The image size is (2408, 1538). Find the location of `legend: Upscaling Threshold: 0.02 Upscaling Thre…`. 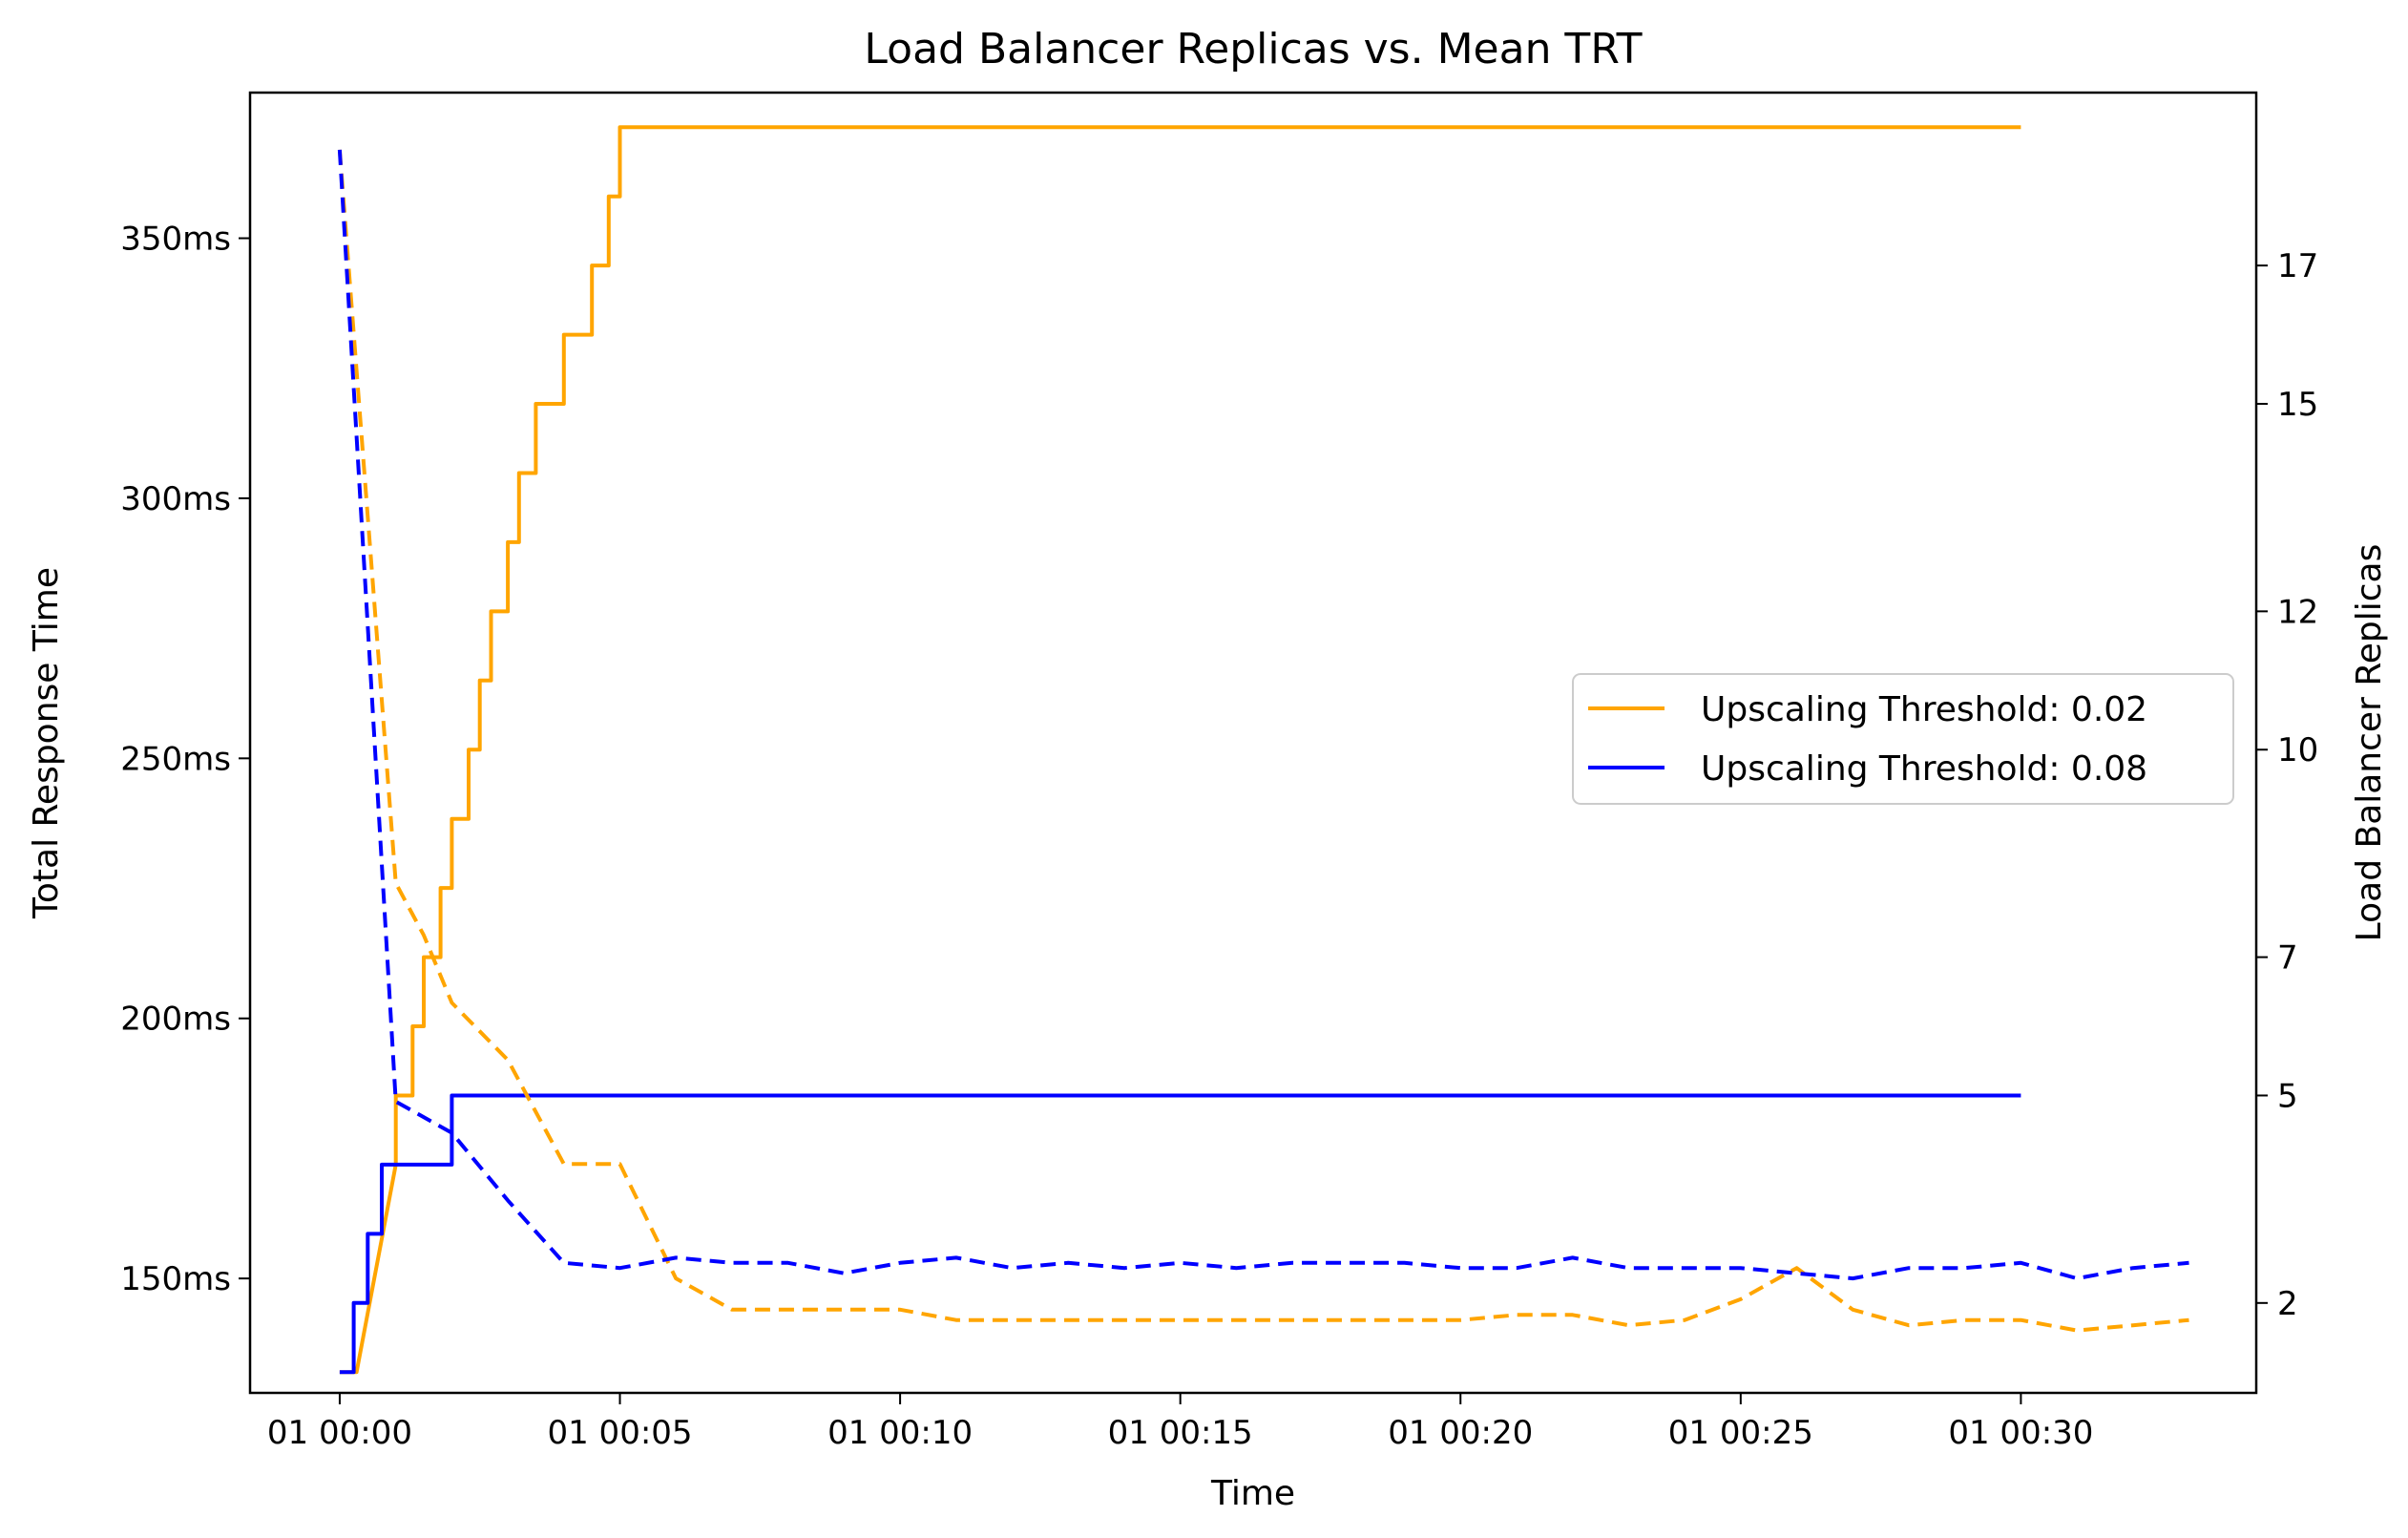

legend: Upscaling Threshold: 0.02 Upscaling Thre… is located at coordinates (1903, 739).